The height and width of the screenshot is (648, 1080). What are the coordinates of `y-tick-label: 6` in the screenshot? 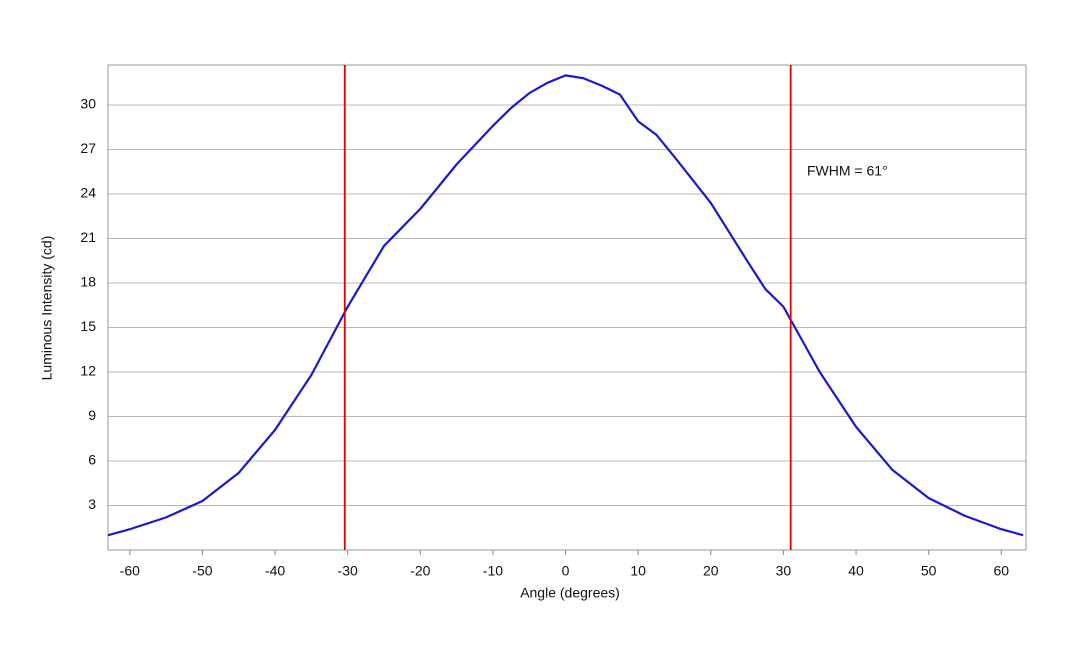 It's located at (92, 460).